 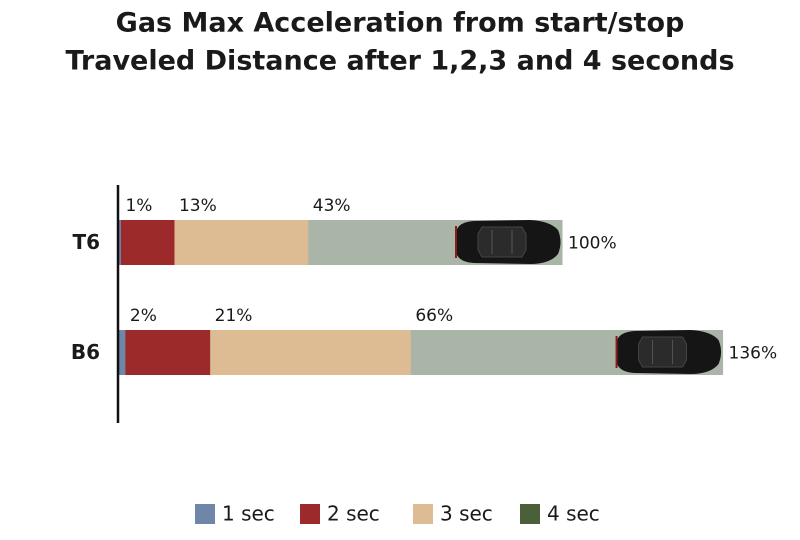 I want to click on legend: 1 sec 2 sec 3 sec 4 sec, so click(x=397, y=514).